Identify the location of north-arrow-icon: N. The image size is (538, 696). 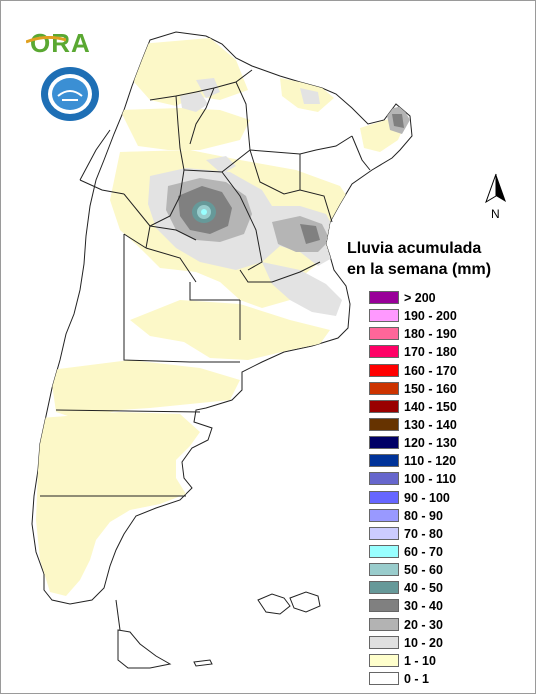
(495, 197).